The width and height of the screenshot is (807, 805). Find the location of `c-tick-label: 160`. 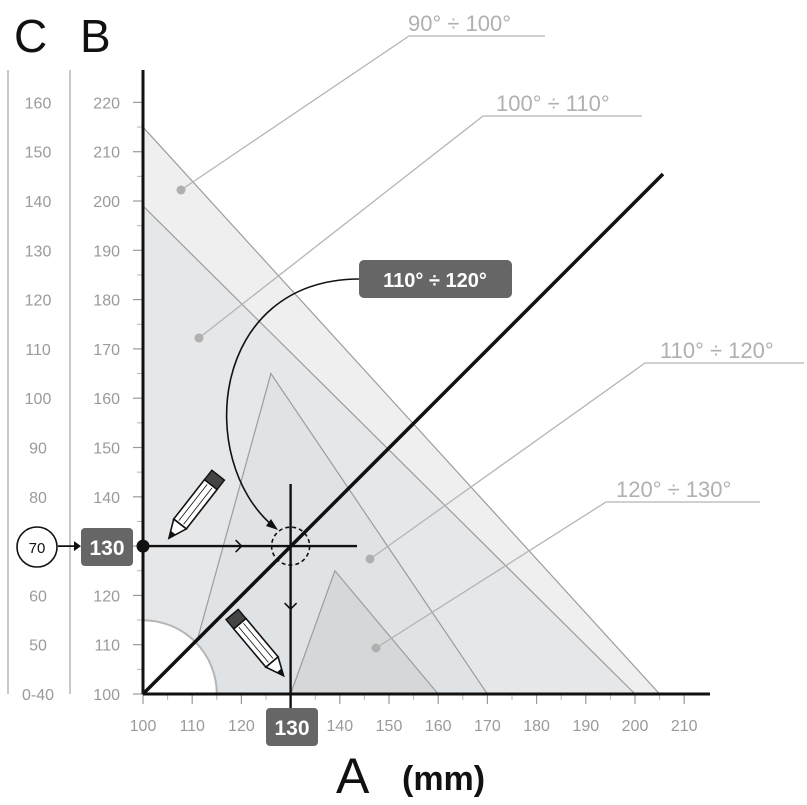

c-tick-label: 160 is located at coordinates (38, 103).